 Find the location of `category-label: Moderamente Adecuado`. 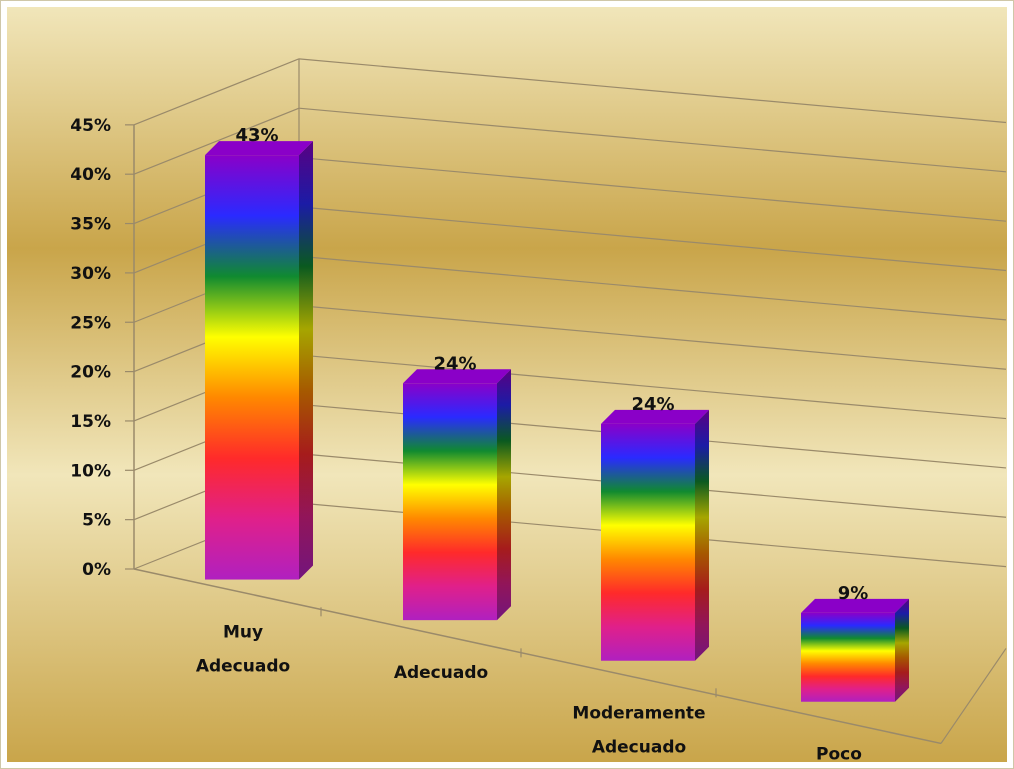

category-label: Moderamente Adecuado is located at coordinates (638, 731).